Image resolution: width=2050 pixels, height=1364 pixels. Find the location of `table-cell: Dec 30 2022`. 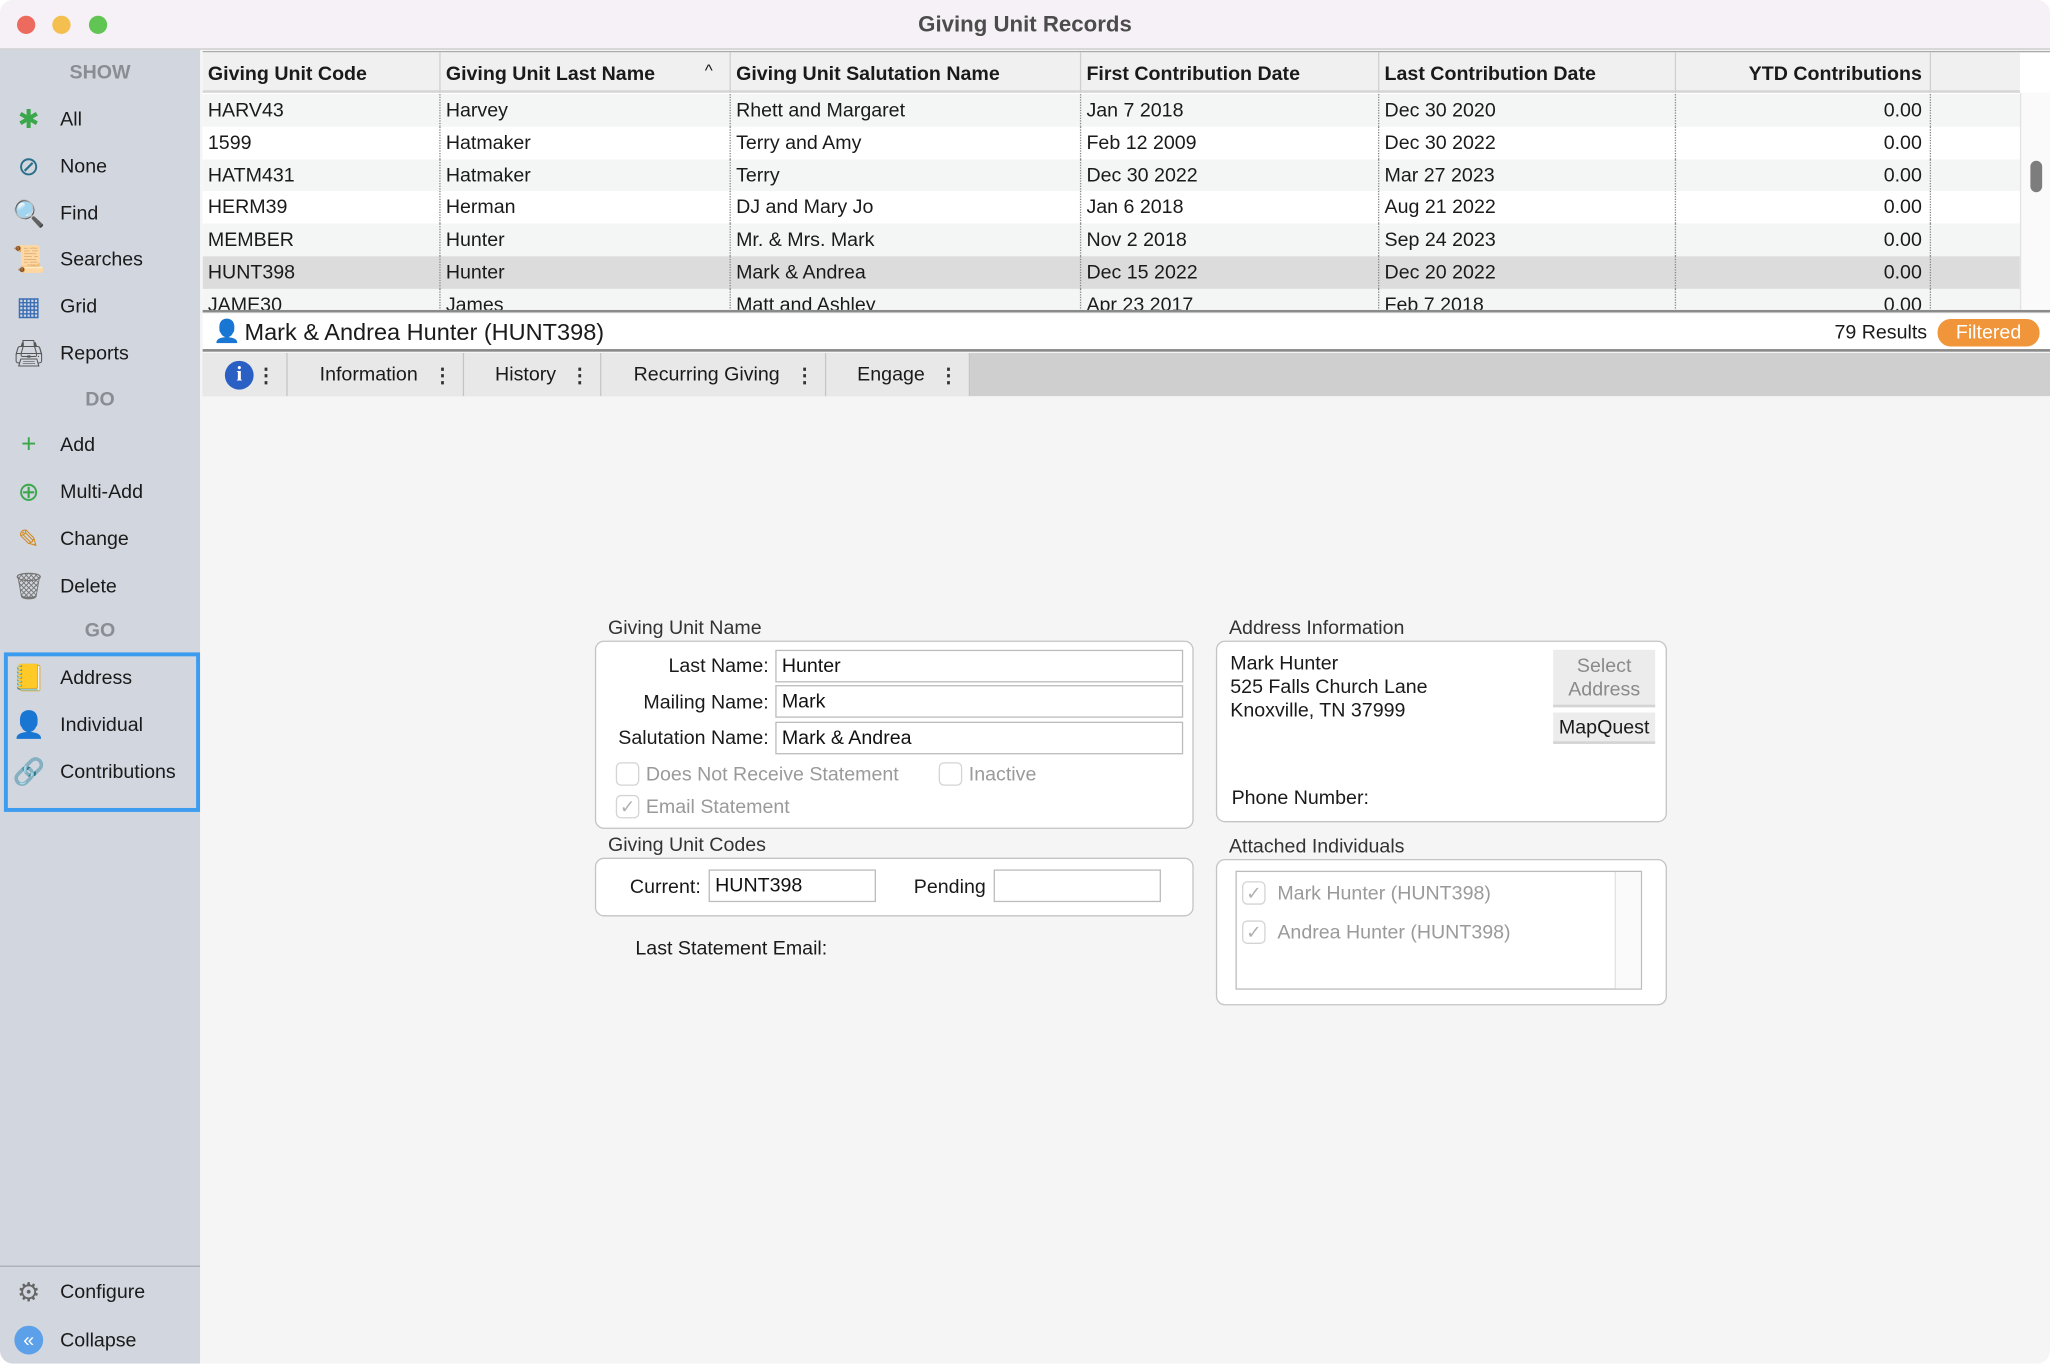

table-cell: Dec 30 2022 is located at coordinates (1230, 175).